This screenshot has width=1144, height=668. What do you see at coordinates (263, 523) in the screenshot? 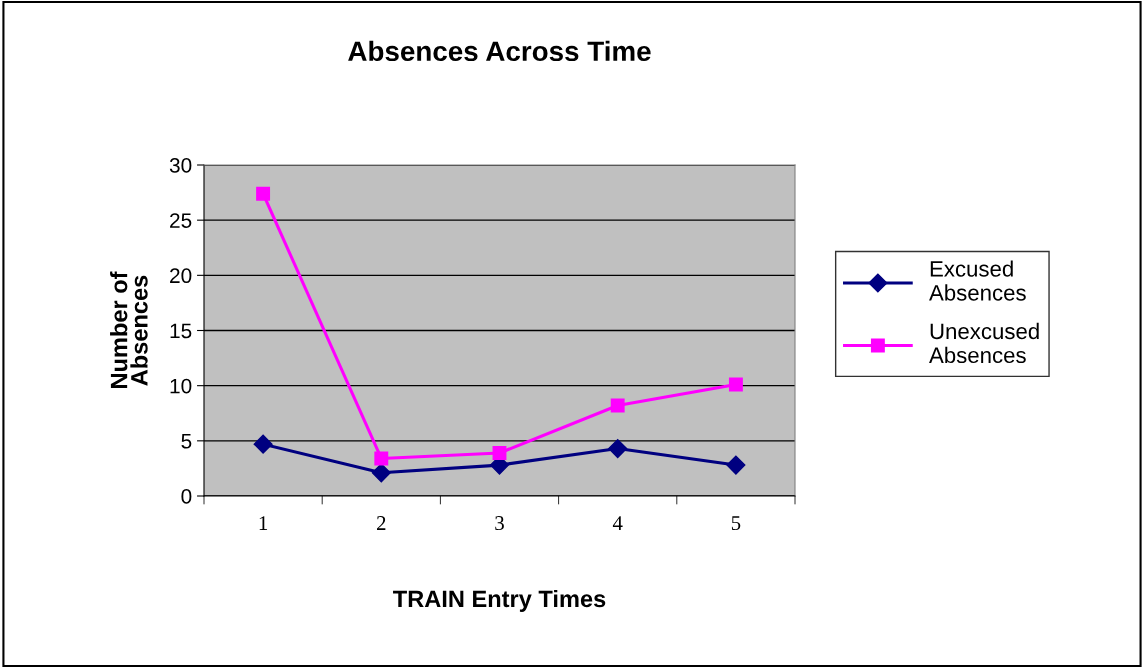
I see `x-tick-label: 1` at bounding box center [263, 523].